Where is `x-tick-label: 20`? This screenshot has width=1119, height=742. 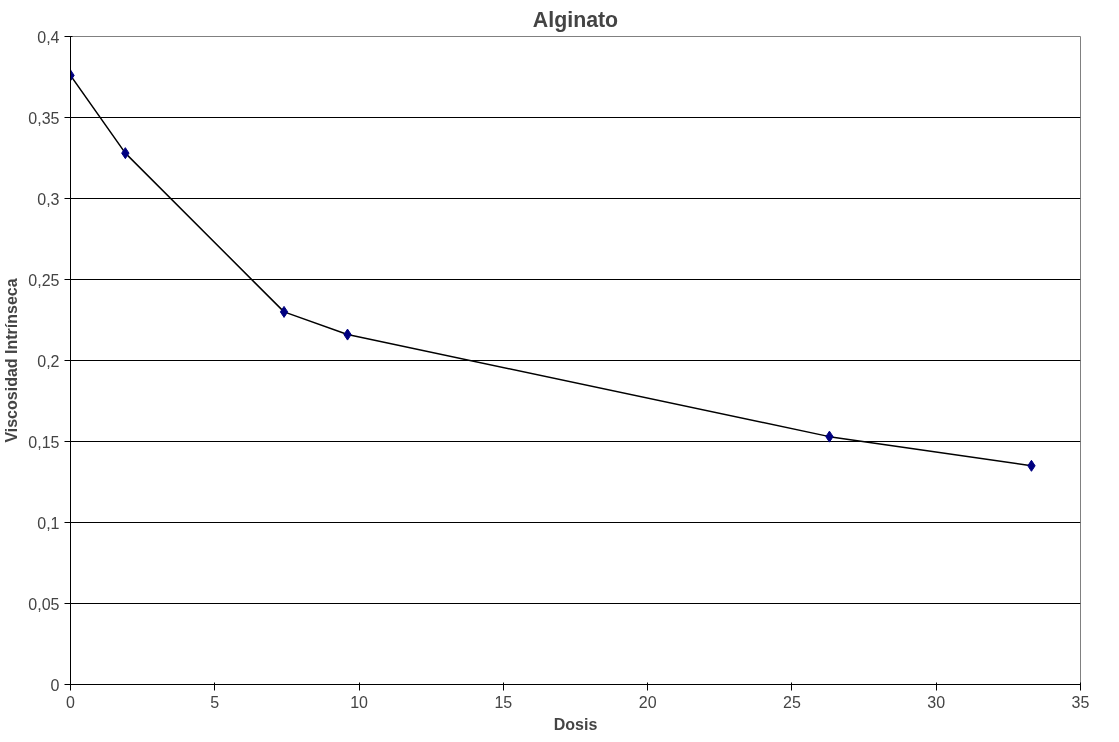 x-tick-label: 20 is located at coordinates (647, 702).